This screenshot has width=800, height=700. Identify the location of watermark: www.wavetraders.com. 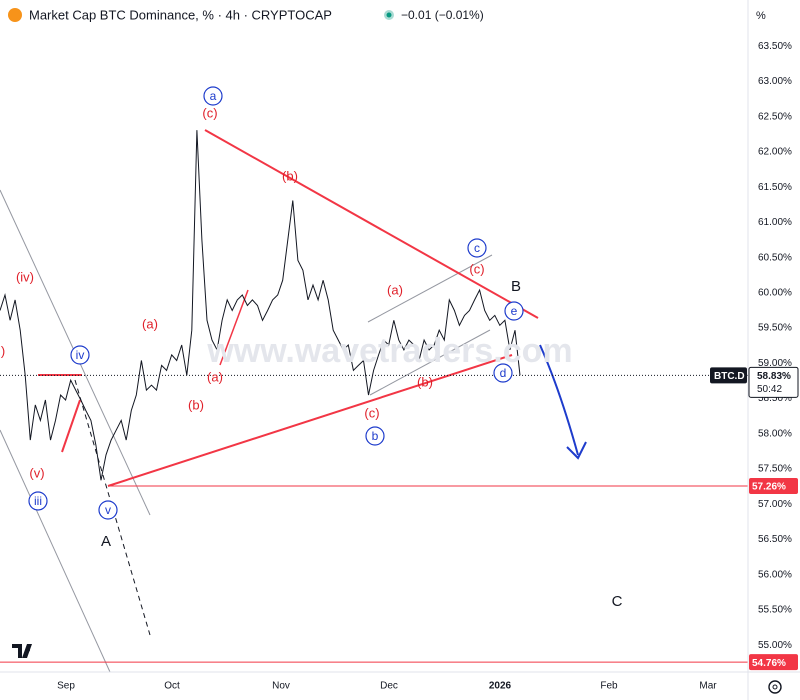
(389, 351).